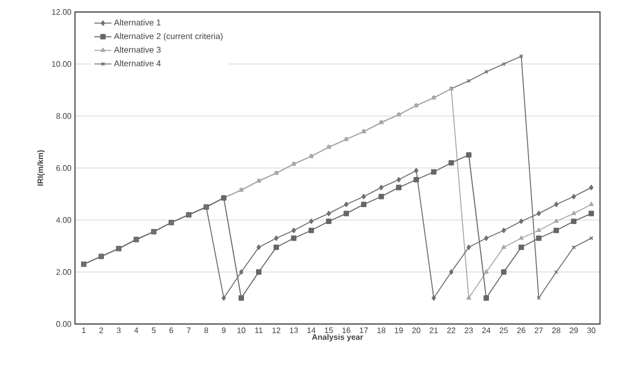  What do you see at coordinates (137, 22) in the screenshot?
I see `legend-label: Alternative 1` at bounding box center [137, 22].